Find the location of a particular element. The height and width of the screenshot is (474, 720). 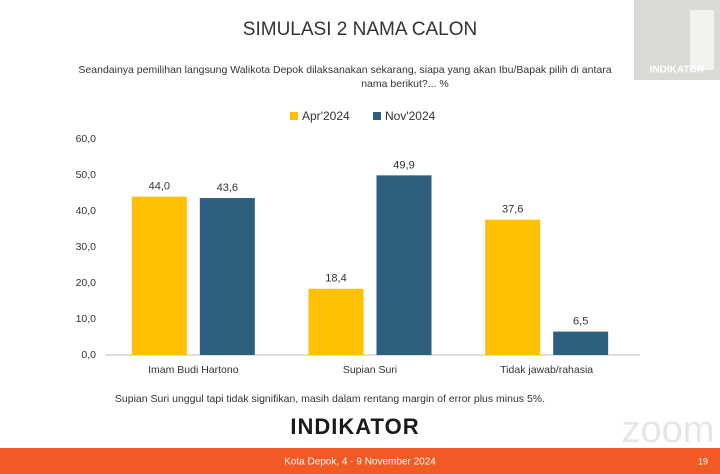

value-label: 6,5 is located at coordinates (580, 322).